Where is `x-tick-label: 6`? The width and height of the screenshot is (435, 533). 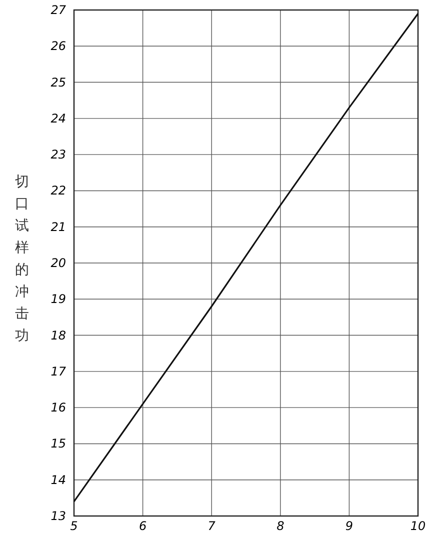 x-tick-label: 6 is located at coordinates (142, 526).